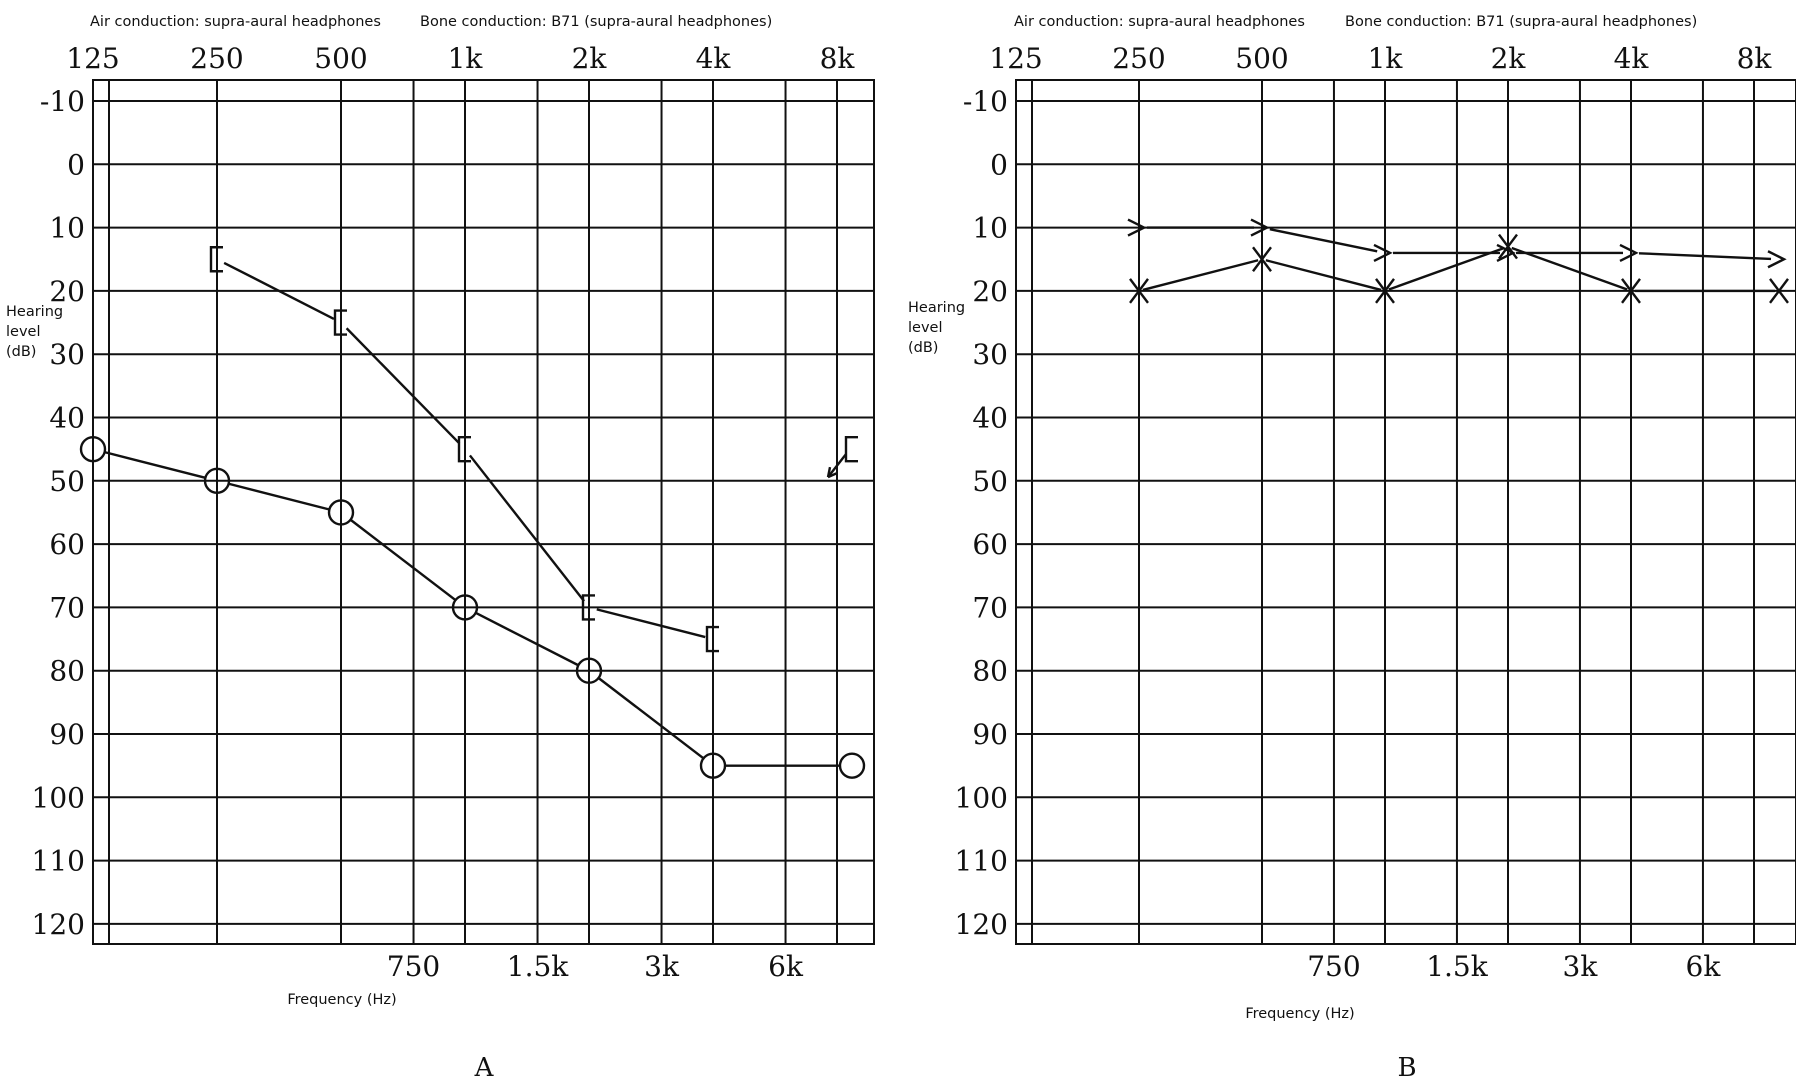 This screenshot has width=1796, height=1080. I want to click on no-response-arrow, so click(837, 465).